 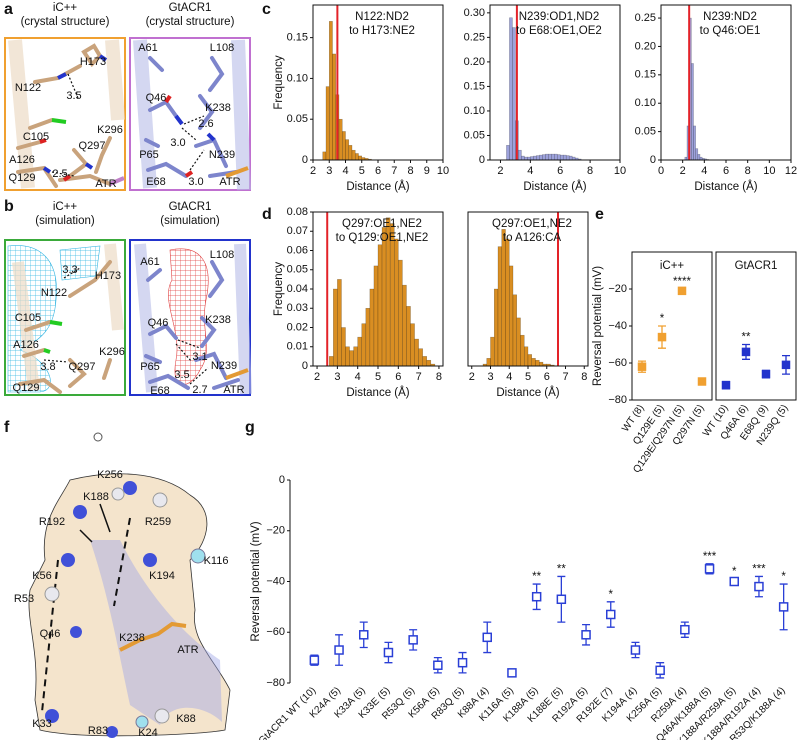 I want to click on residue-label: H173, so click(x=93, y=62).